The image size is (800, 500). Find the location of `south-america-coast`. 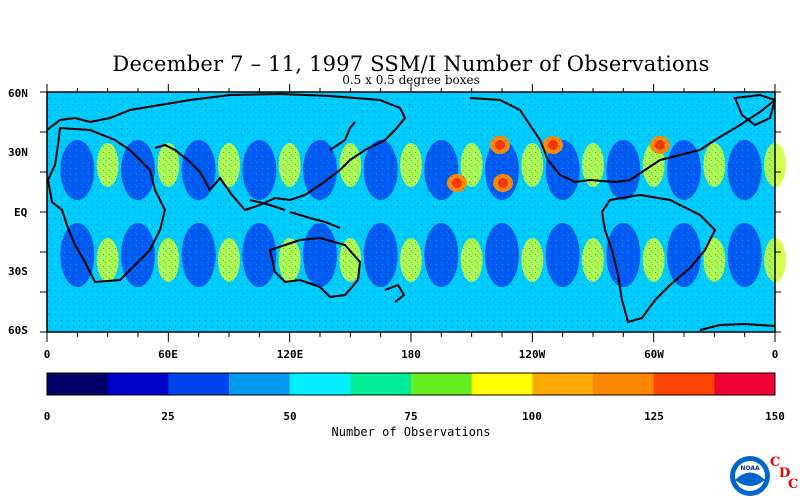

south-america-coast is located at coordinates (658, 258).